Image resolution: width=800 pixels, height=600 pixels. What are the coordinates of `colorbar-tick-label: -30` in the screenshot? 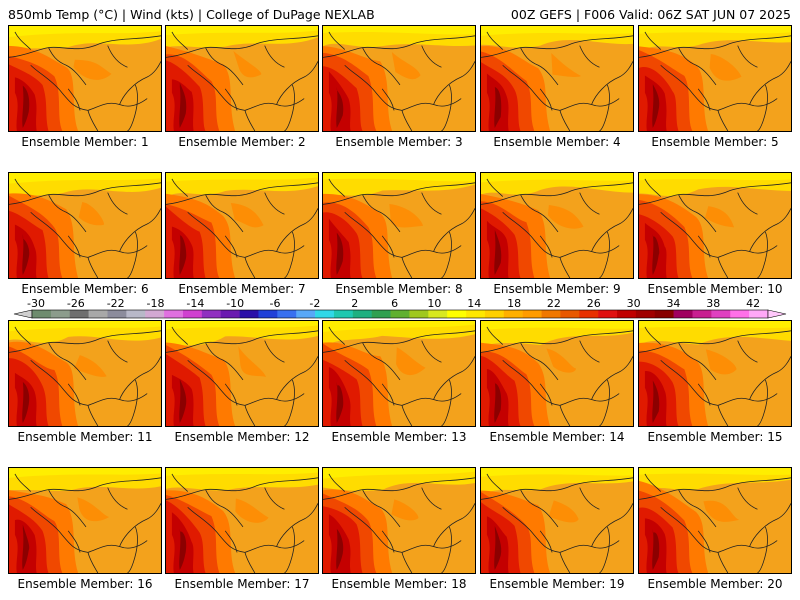 It's located at (36, 303).